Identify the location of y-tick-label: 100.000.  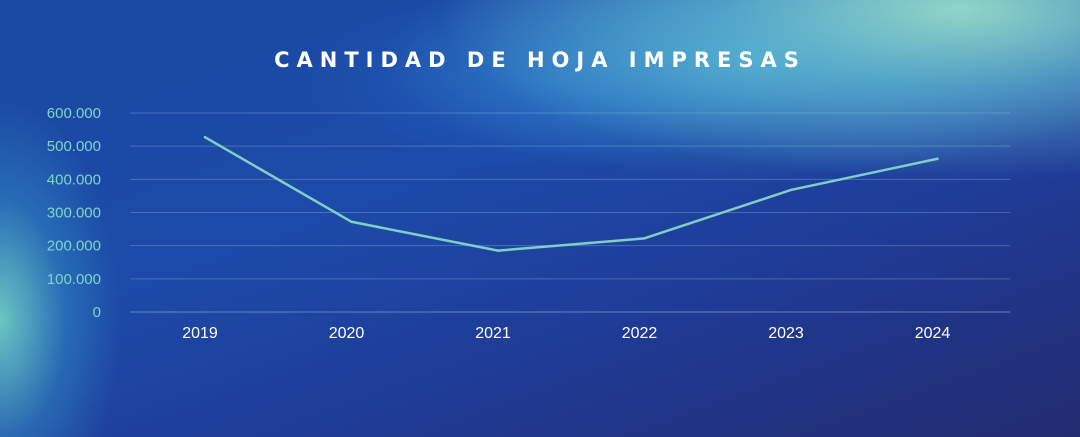
(74, 279).